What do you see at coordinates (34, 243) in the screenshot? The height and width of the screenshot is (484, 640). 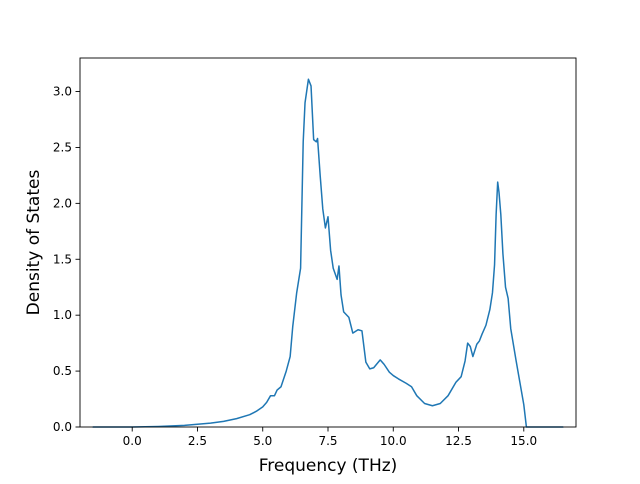 I see `y-axis-label: Density of States` at bounding box center [34, 243].